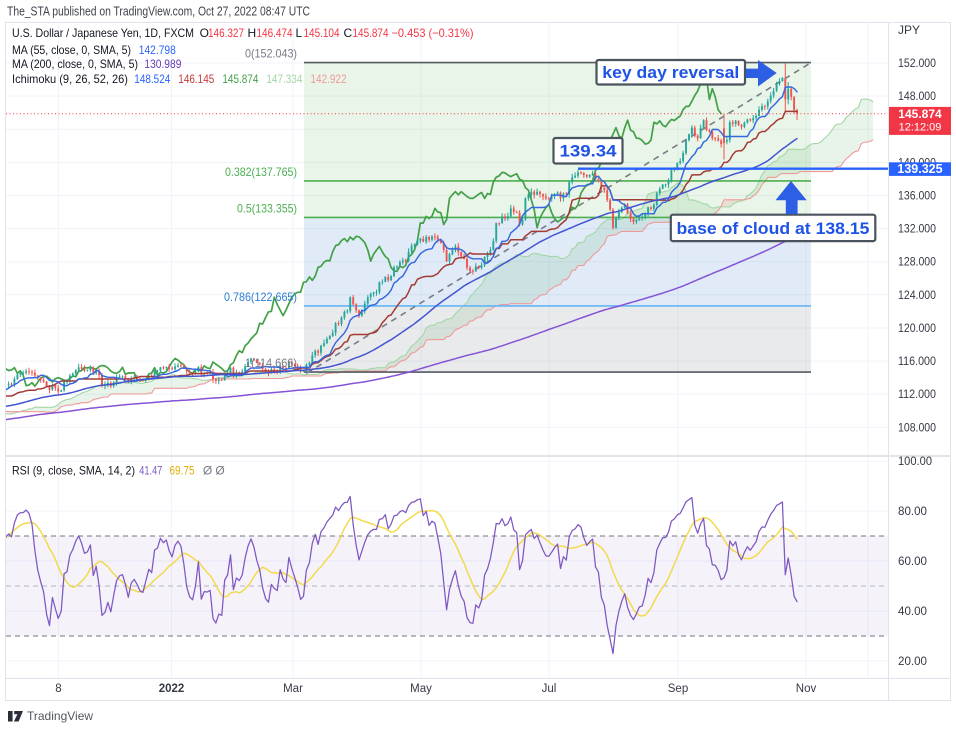  I want to click on svg-text: Jul, so click(549, 689).